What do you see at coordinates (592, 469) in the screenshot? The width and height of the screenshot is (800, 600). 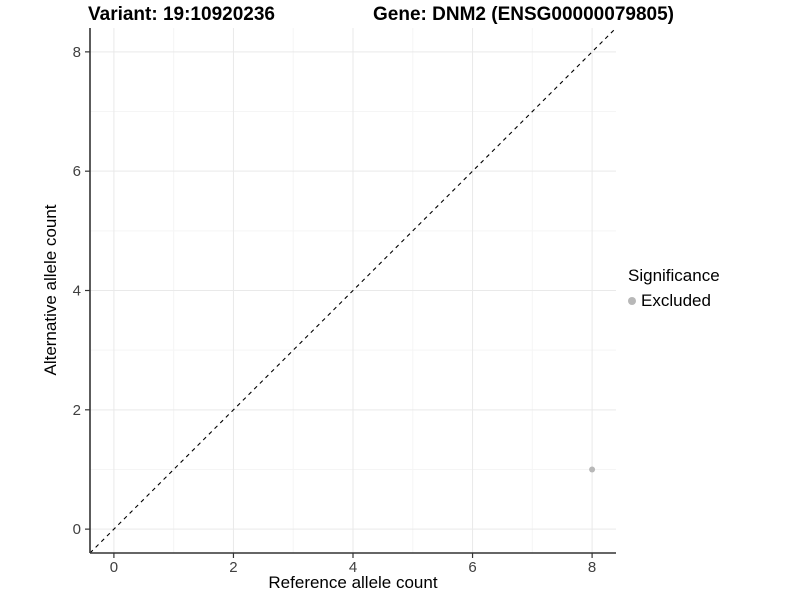 I see `data-point` at bounding box center [592, 469].